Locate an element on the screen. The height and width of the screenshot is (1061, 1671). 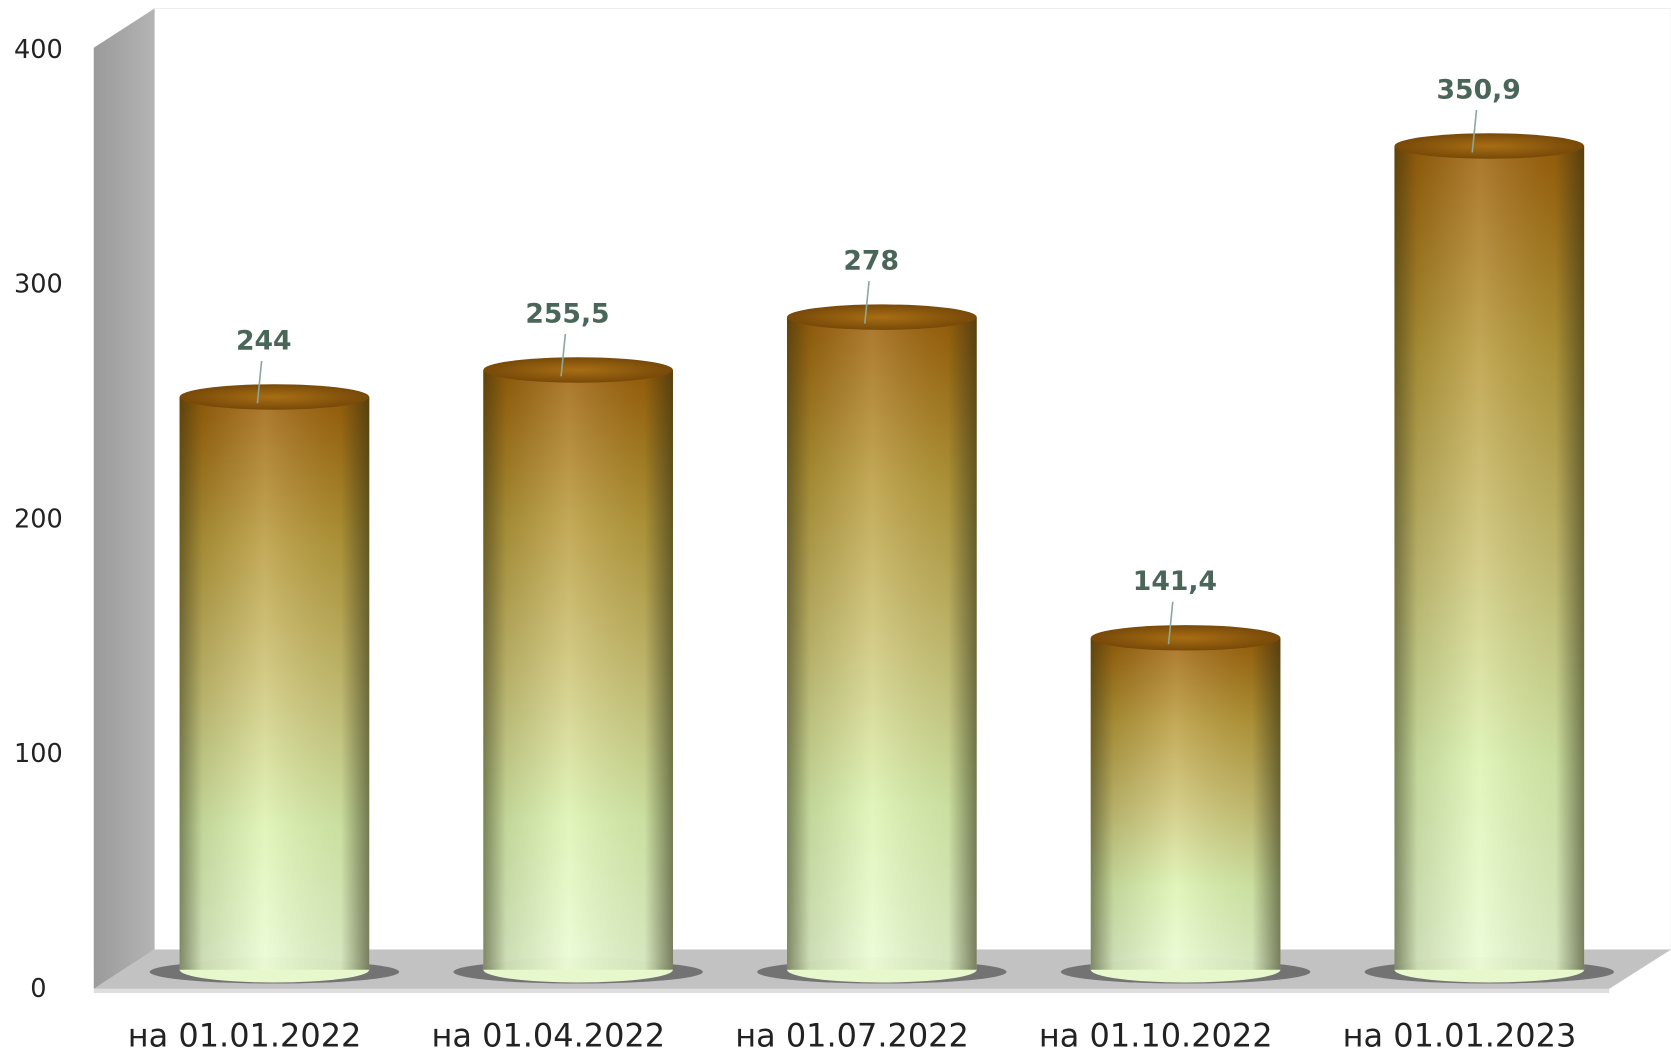
x-tick-label: на 01.04.2022 is located at coordinates (548, 1036).